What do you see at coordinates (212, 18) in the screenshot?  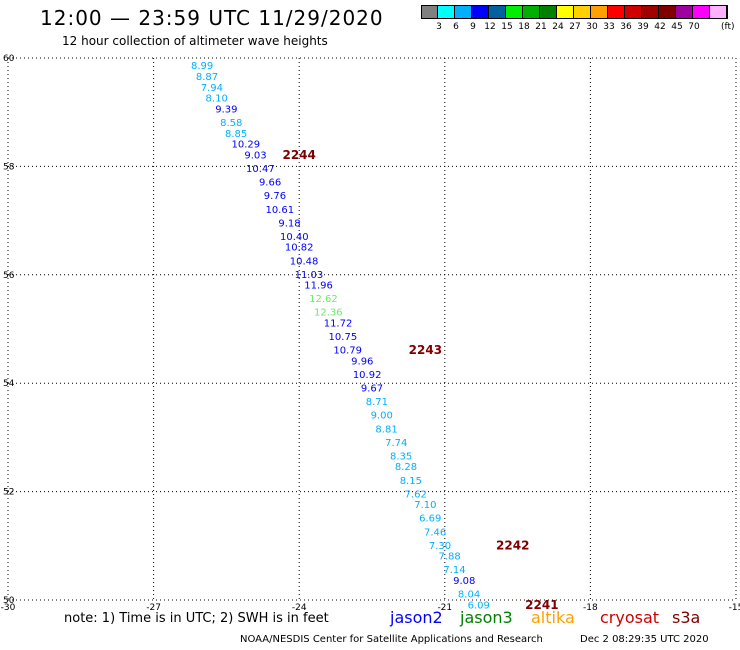 I see `chart-title: 12:00 — 23:59 UTC 11/29/2020` at bounding box center [212, 18].